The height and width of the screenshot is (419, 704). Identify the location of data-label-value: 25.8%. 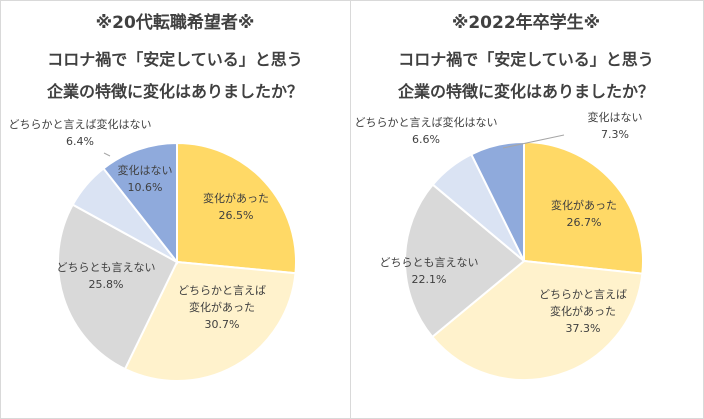
(106, 284).